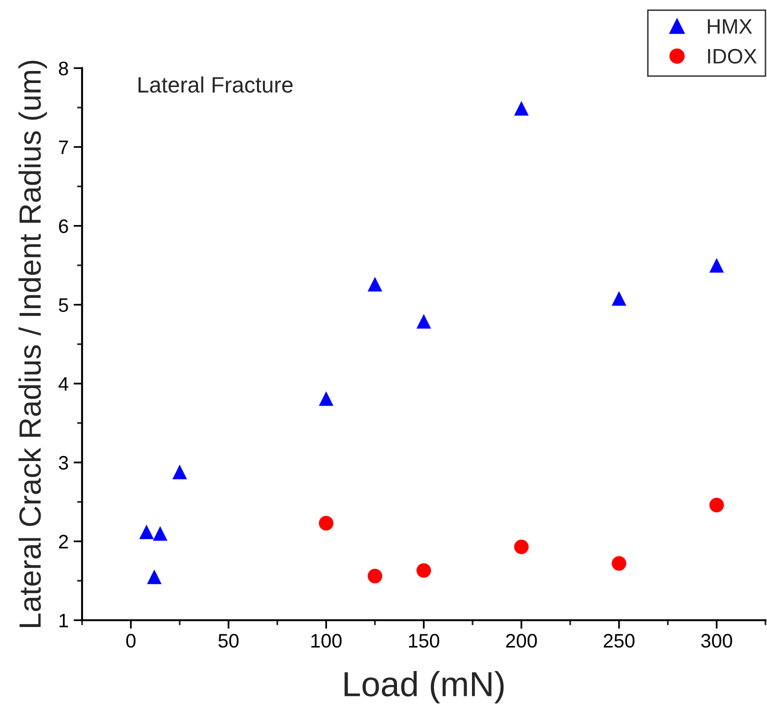 This screenshot has width=767, height=717. I want to click on x-tick-label: 150, so click(424, 641).